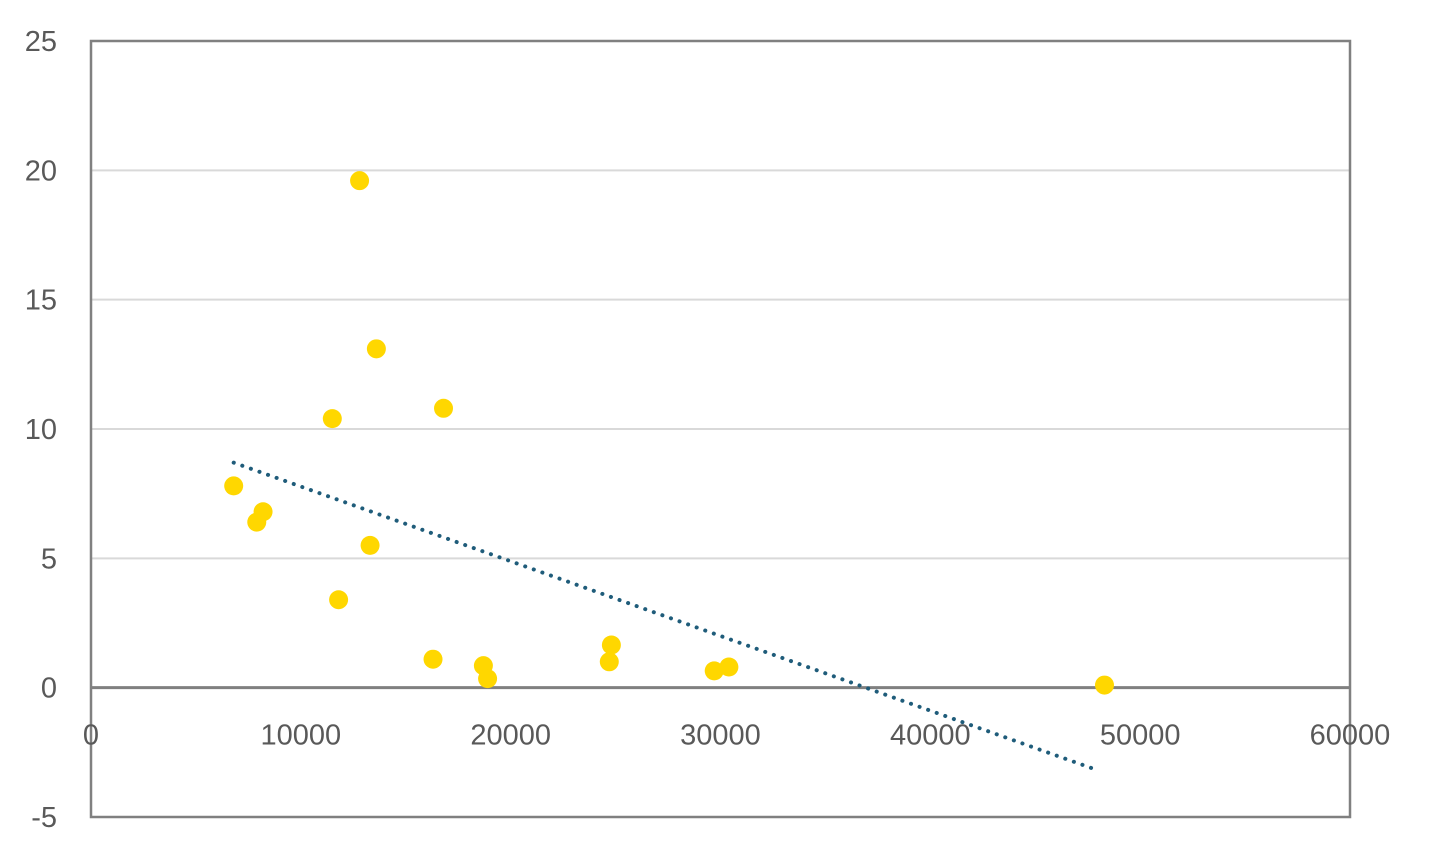 The image size is (1436, 857). I want to click on x-tick-label: 30000, so click(720, 736).